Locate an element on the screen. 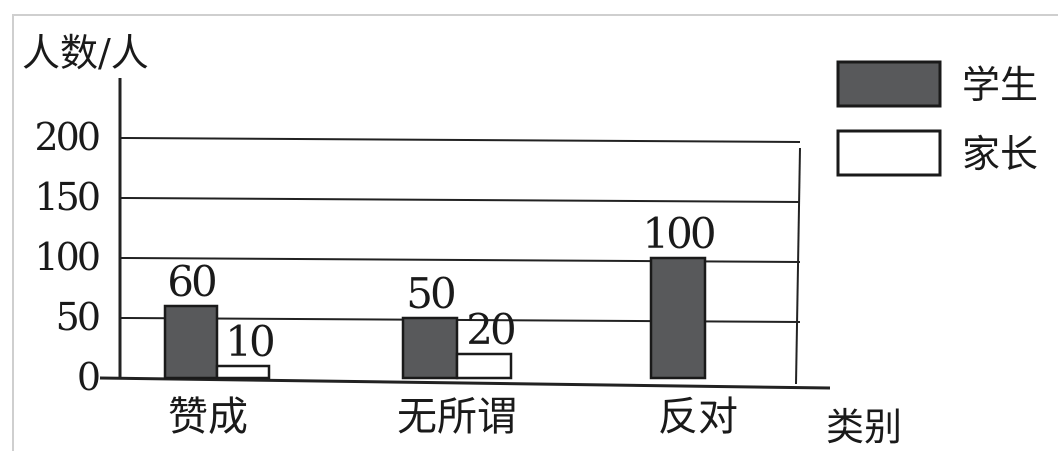 The height and width of the screenshot is (457, 1061). y-tick-label: 100 is located at coordinates (66, 257).